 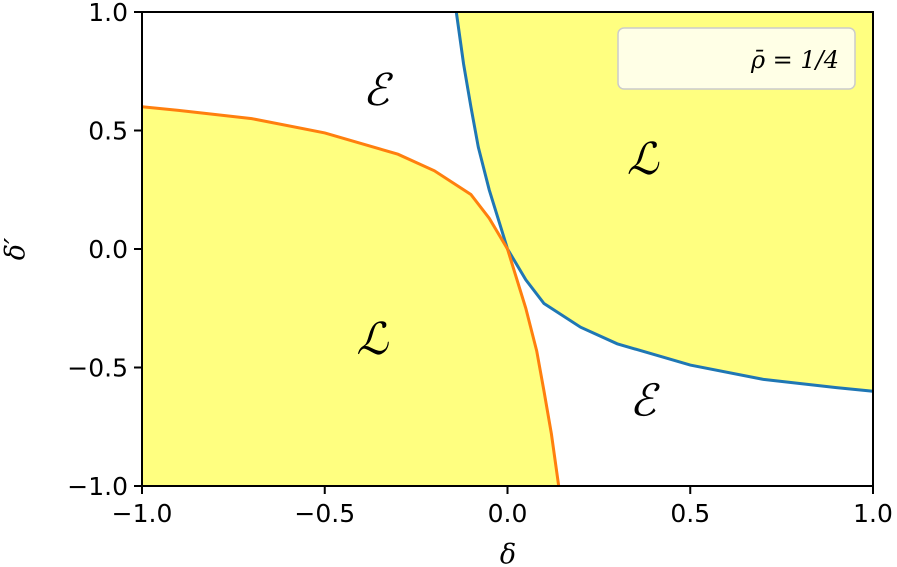 I want to click on x-axis-label: δ, so click(x=508, y=553).